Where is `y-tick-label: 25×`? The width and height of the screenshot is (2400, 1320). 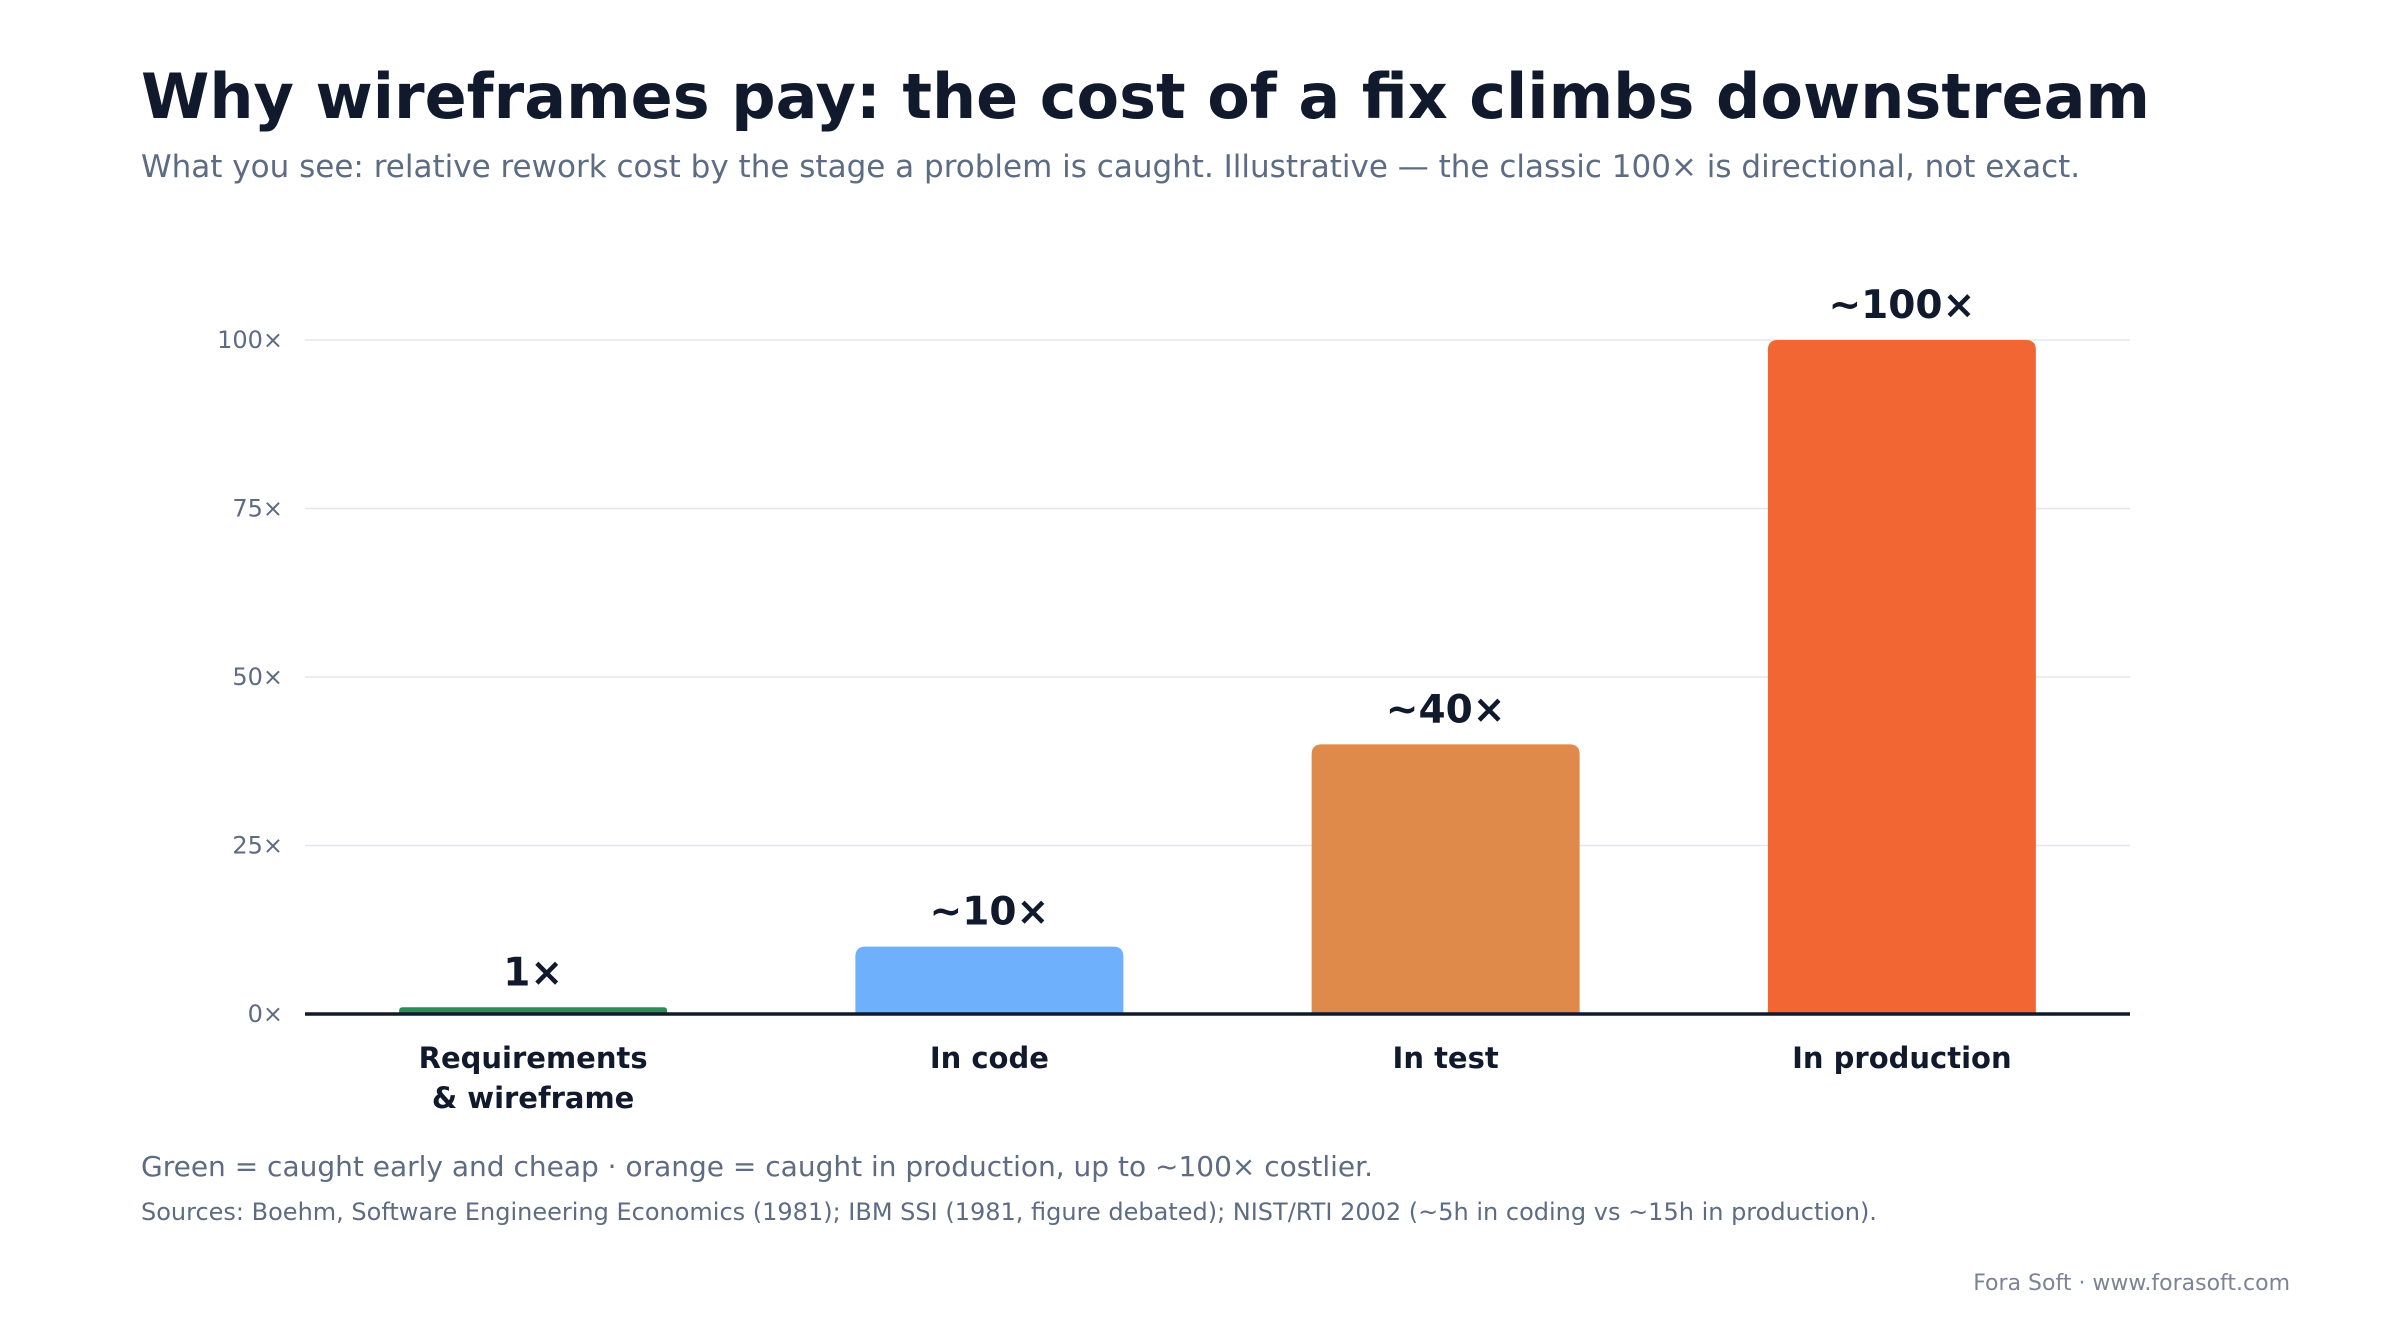
y-tick-label: 25× is located at coordinates (257, 846).